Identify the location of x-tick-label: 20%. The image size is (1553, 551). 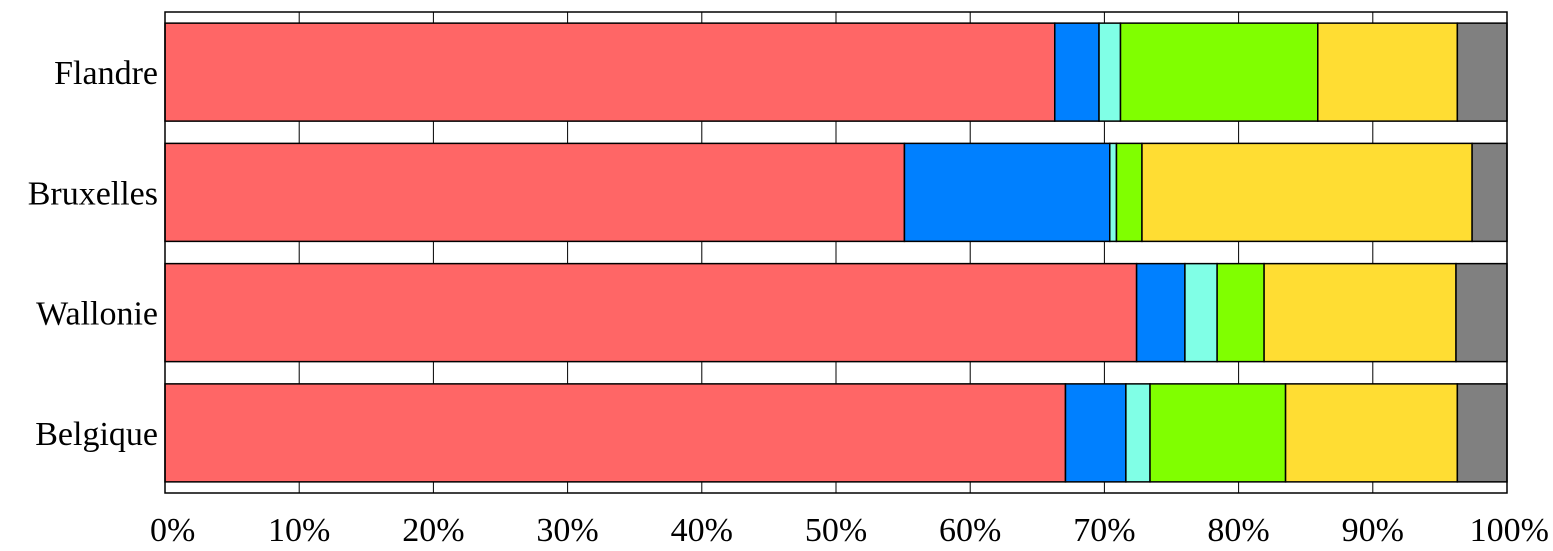
(433, 530).